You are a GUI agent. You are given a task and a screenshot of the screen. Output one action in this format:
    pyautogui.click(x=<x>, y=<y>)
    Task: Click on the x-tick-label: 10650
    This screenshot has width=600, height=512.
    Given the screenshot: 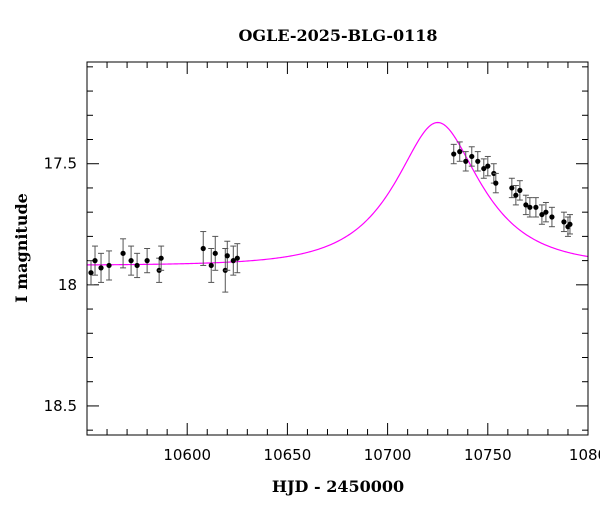 What is the action you would take?
    pyautogui.click(x=288, y=455)
    